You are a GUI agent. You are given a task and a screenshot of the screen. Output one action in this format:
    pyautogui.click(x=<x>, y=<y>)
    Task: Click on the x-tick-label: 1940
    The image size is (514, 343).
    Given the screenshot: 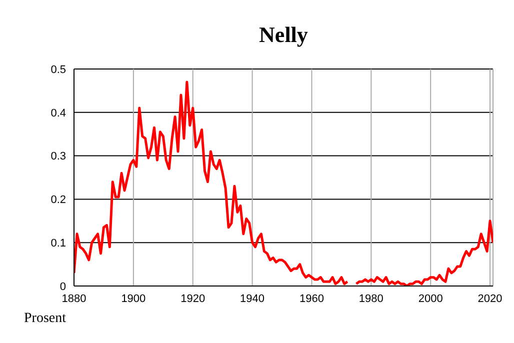 What is the action you would take?
    pyautogui.click(x=252, y=298)
    